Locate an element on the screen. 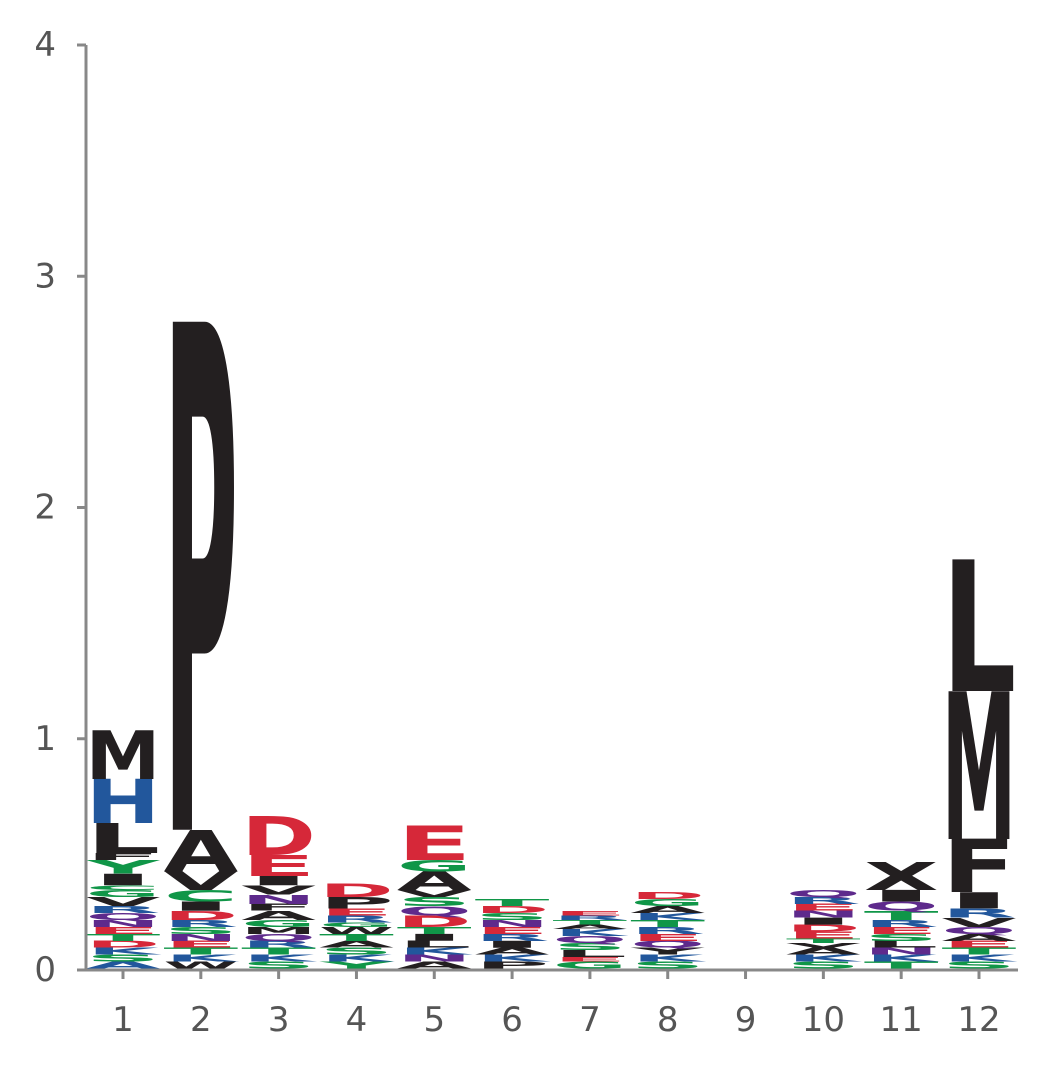 The height and width of the screenshot is (1071, 1045). y-tick-label: 3 is located at coordinates (45, 276).